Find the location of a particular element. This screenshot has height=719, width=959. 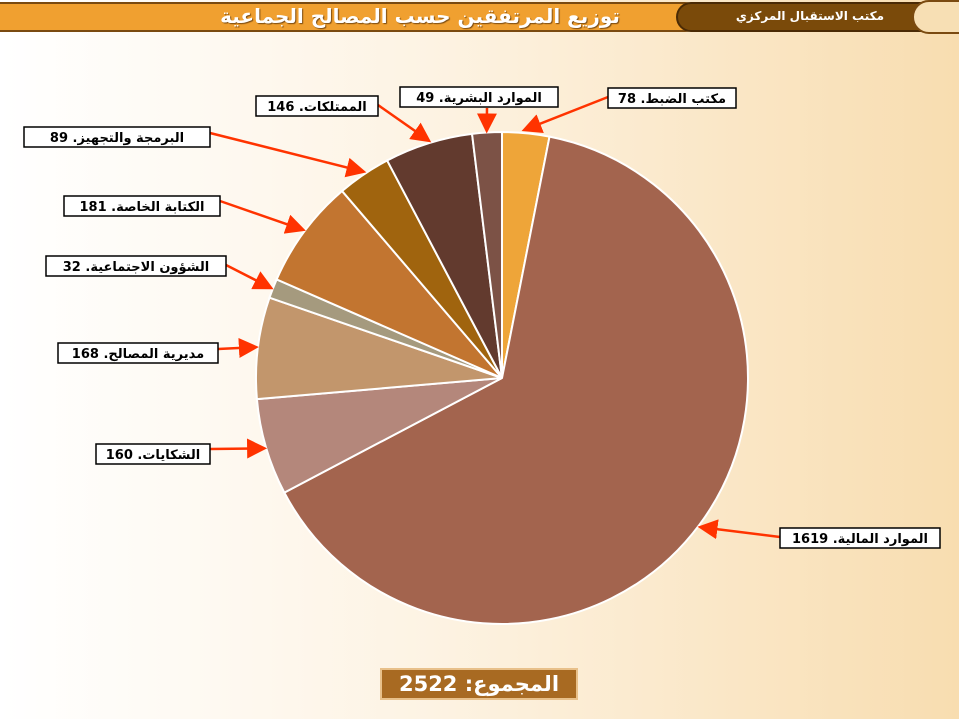

data-label: مديرية المصالح. 168 is located at coordinates (138, 354).